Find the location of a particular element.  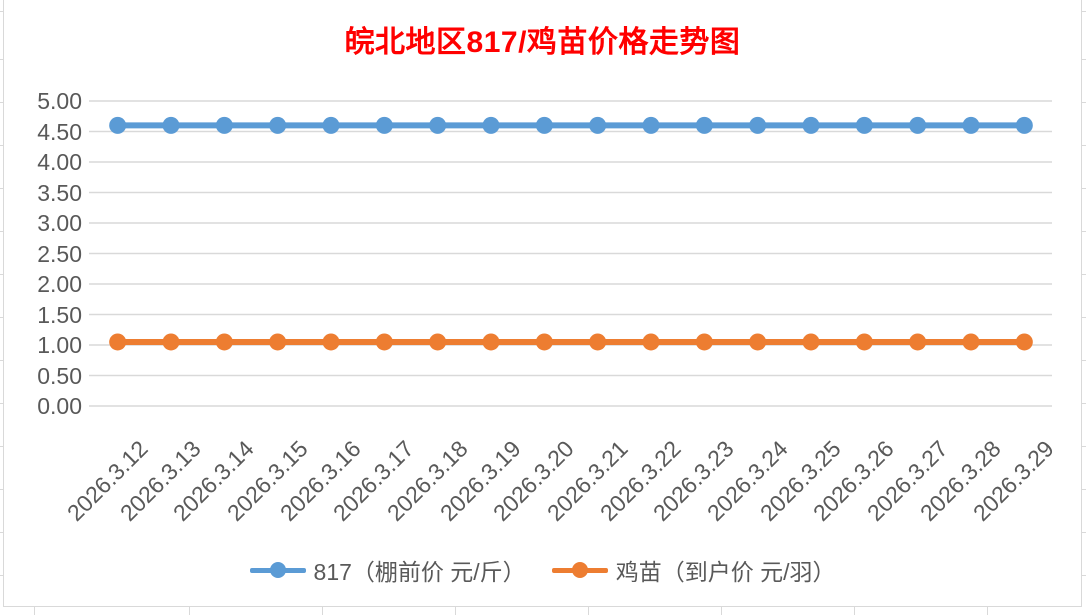

y-axis-tick-label: 3.50 is located at coordinates (59, 192).